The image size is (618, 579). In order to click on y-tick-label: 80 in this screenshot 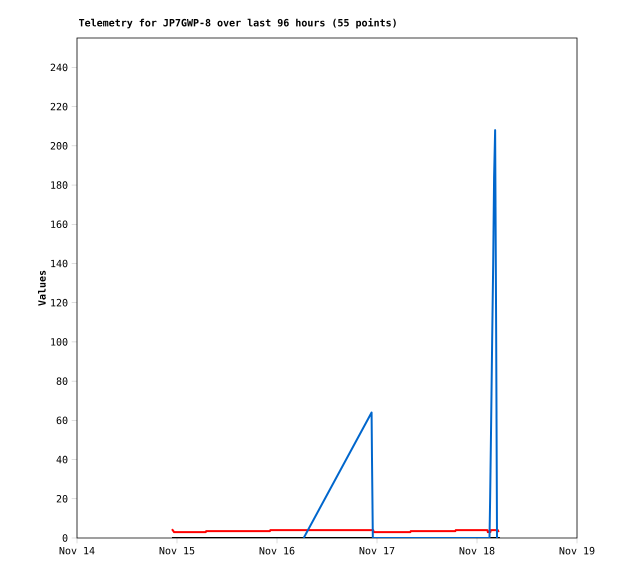, I will do `click(62, 381)`.